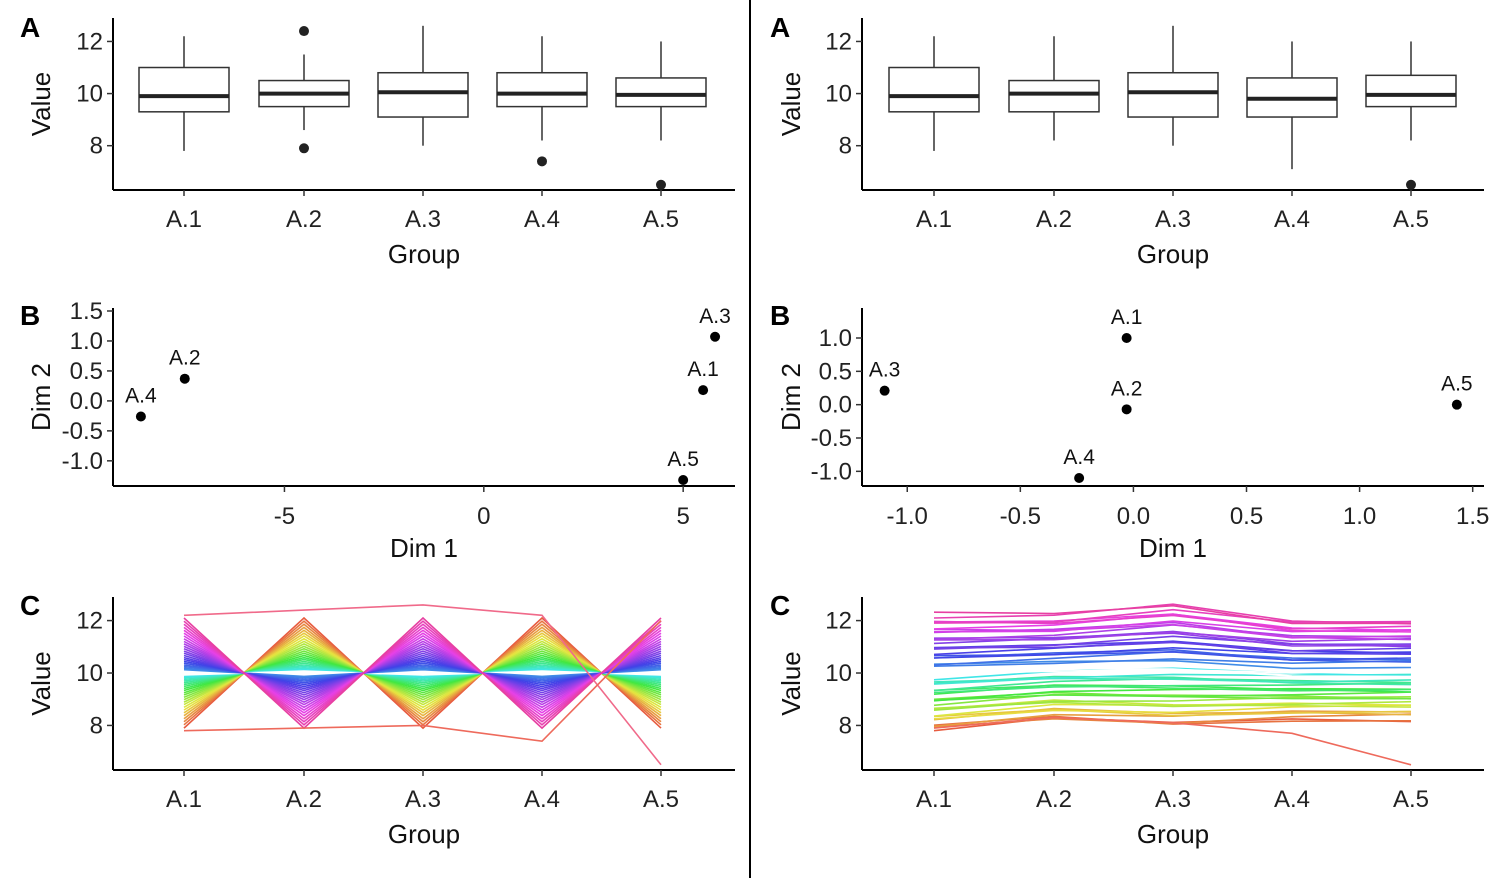 This screenshot has height=878, width=1500. I want to click on panel-letter: B, so click(30, 315).